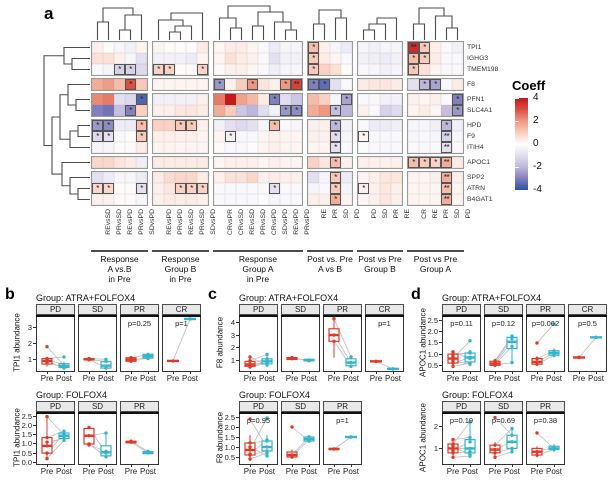 The width and height of the screenshot is (610, 487). Describe the element at coordinates (241, 222) in the screenshot. I see `column-label: CRvsSD` at that location.